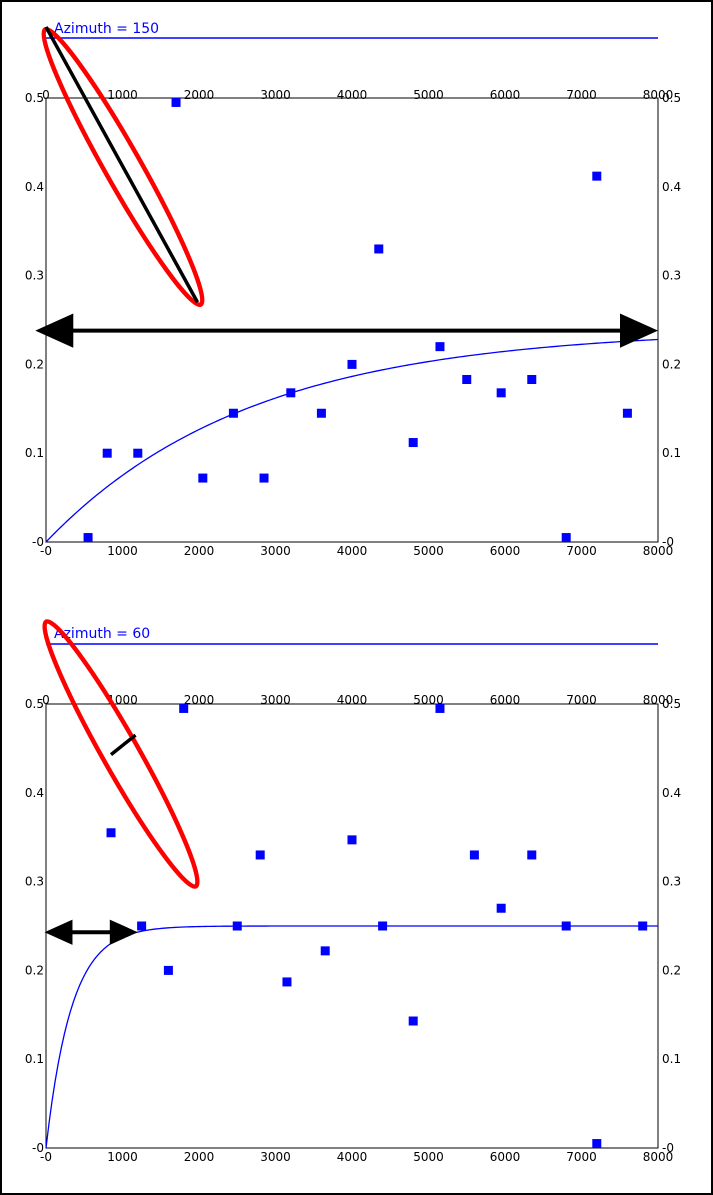  I want to click on y-right-tick-label: 0.4, so click(671, 187).